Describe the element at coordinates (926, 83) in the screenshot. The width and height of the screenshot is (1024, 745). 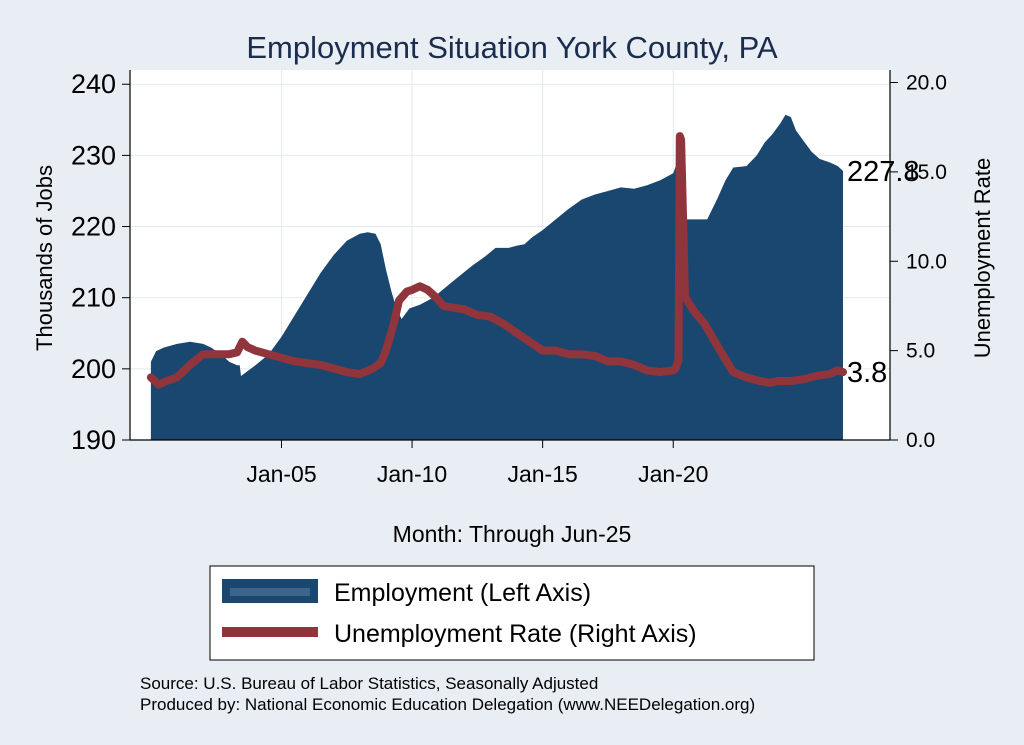
I see `y-right-tick-label: 20.0` at that location.